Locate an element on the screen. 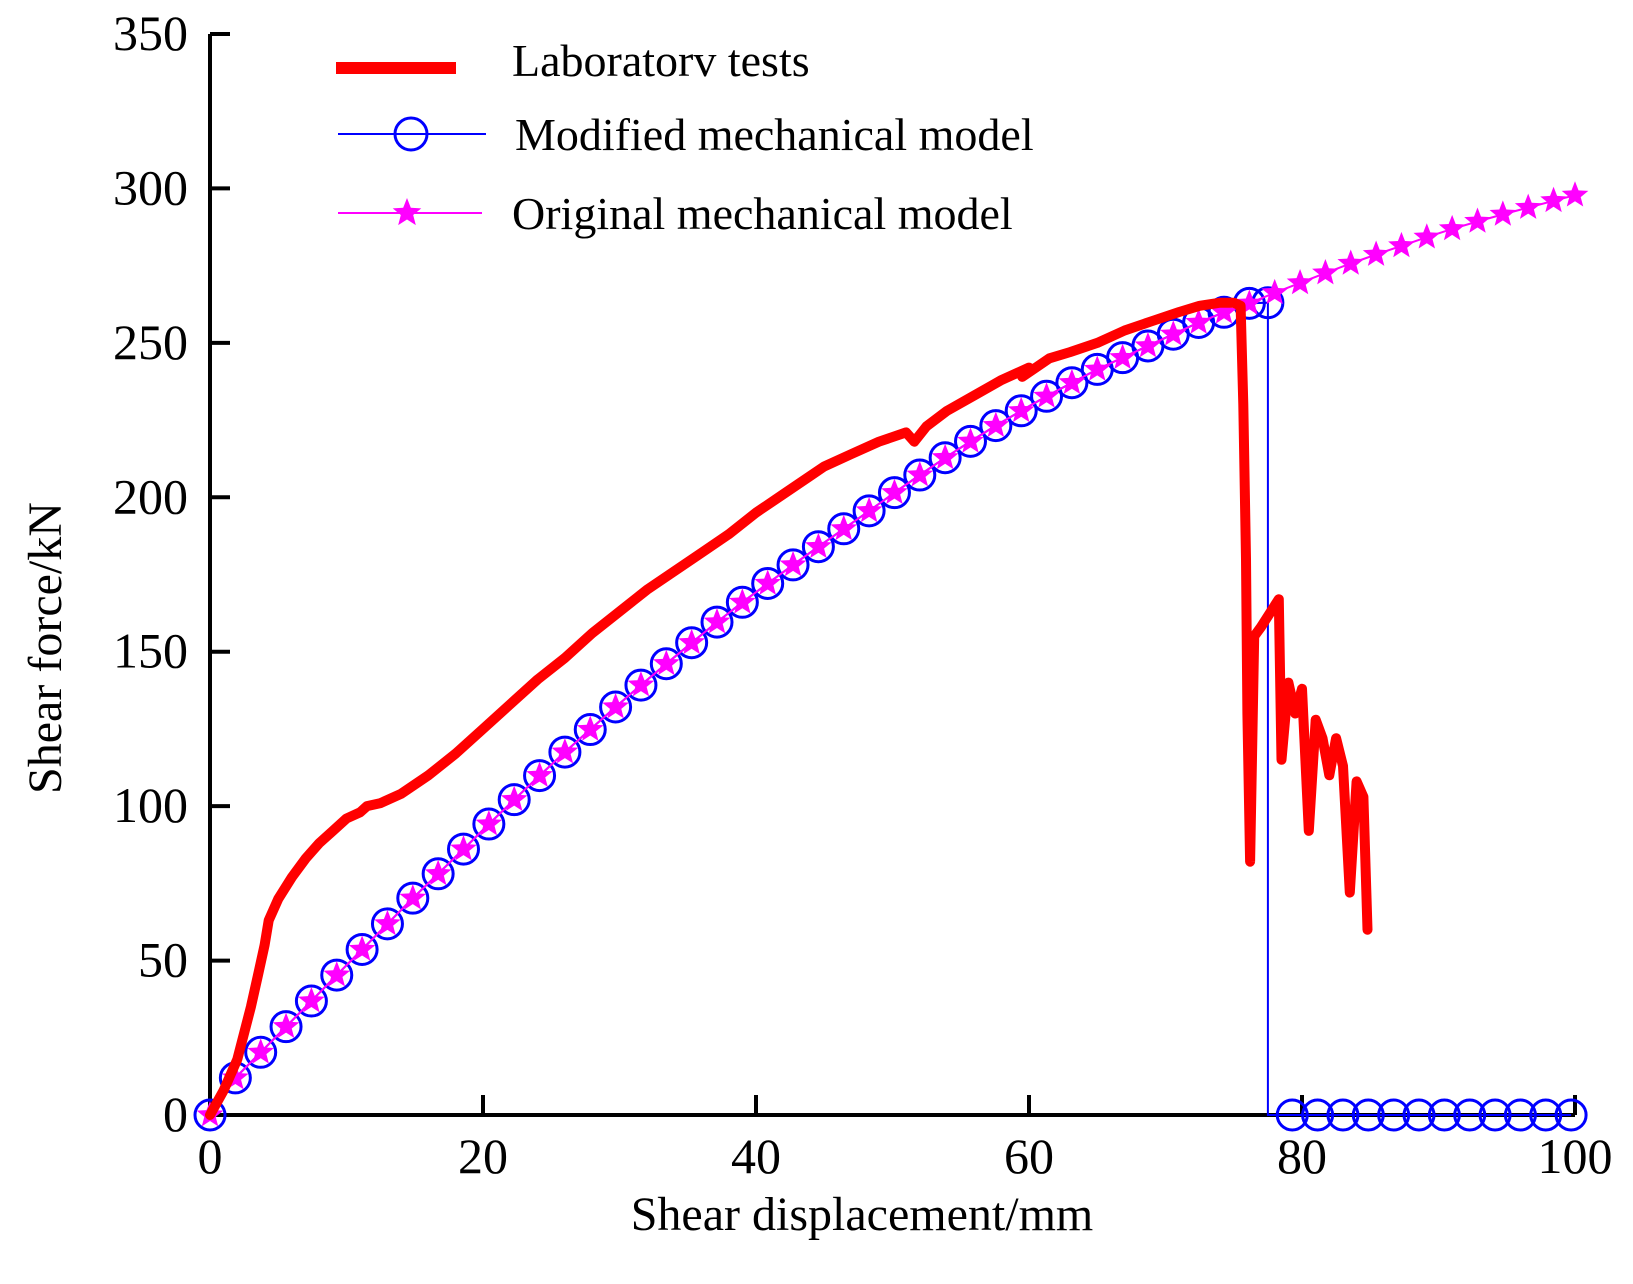 Image resolution: width=1633 pixels, height=1284 pixels. y-tick-label: 100 is located at coordinates (150, 805).